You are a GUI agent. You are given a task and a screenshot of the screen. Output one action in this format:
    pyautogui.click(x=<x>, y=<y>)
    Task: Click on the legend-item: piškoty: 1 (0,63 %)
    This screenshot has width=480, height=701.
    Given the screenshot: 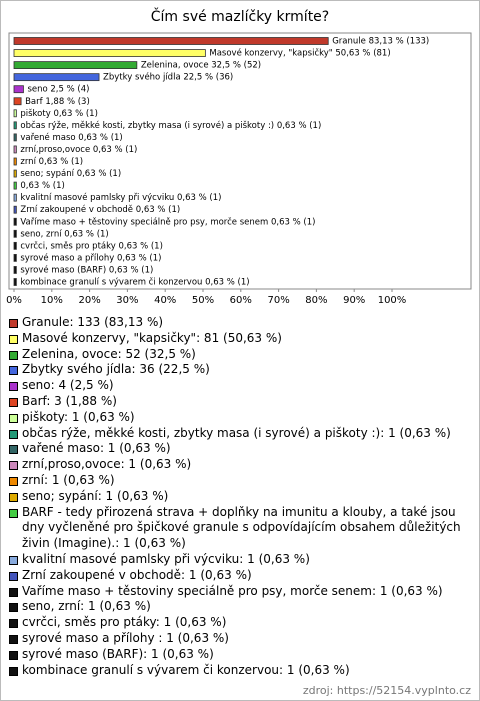 What is the action you would take?
    pyautogui.click(x=240, y=418)
    